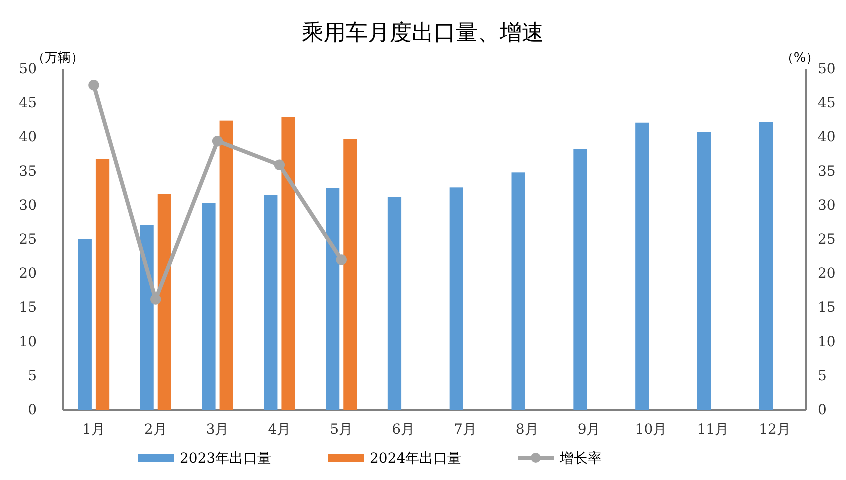 This screenshot has width=846, height=480. What do you see at coordinates (827, 342) in the screenshot?
I see `y2-tick-label: 10` at bounding box center [827, 342].